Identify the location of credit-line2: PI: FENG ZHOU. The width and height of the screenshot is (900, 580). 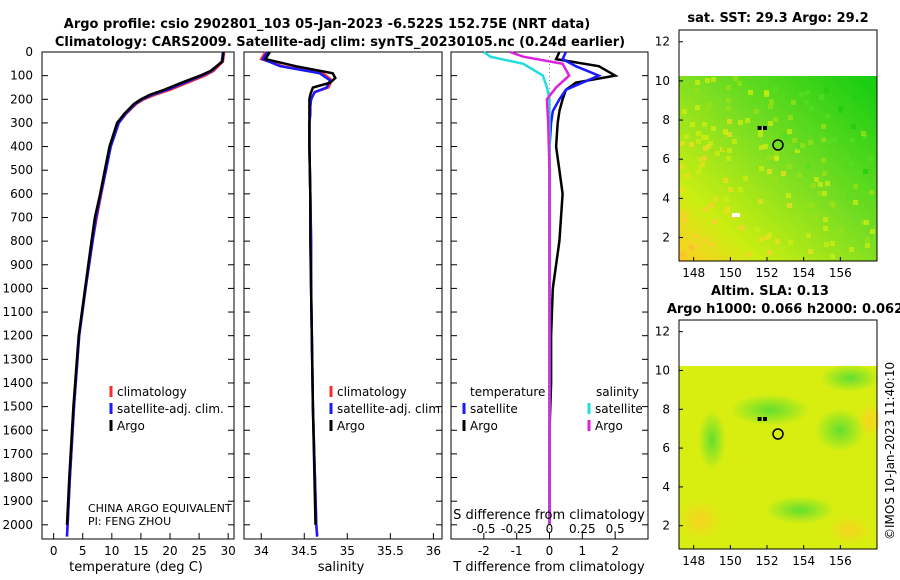
(129, 521).